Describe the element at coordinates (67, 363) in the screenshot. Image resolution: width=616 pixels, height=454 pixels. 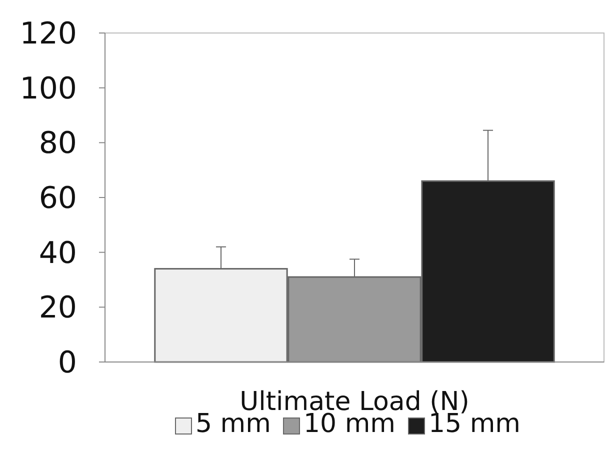
I see `y-tick-label: 0` at that location.